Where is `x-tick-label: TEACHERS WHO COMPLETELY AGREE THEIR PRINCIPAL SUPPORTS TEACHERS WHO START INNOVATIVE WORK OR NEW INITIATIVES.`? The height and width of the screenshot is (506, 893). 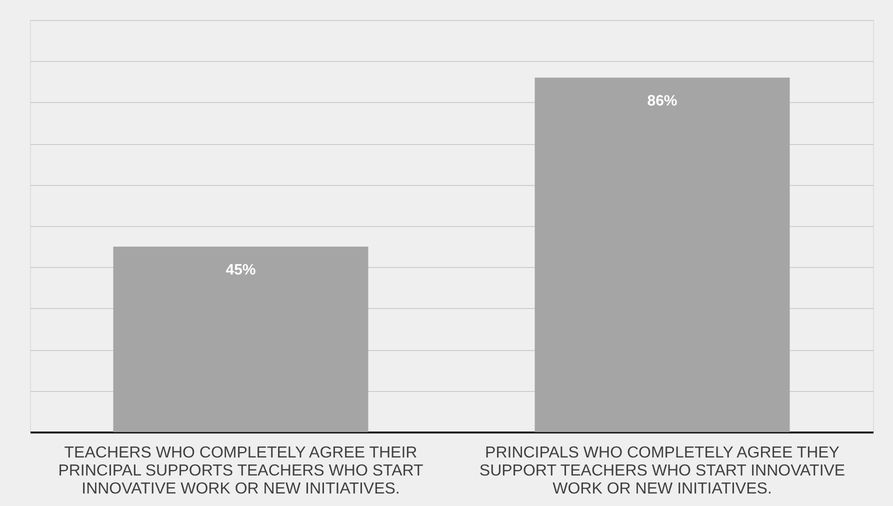 x-tick-label: TEACHERS WHO COMPLETELY AGREE THEIR PRINCIPAL SUPPORTS TEACHERS WHO START INNOVATIVE WORK OR NEW INITIATIVES. is located at coordinates (241, 471).